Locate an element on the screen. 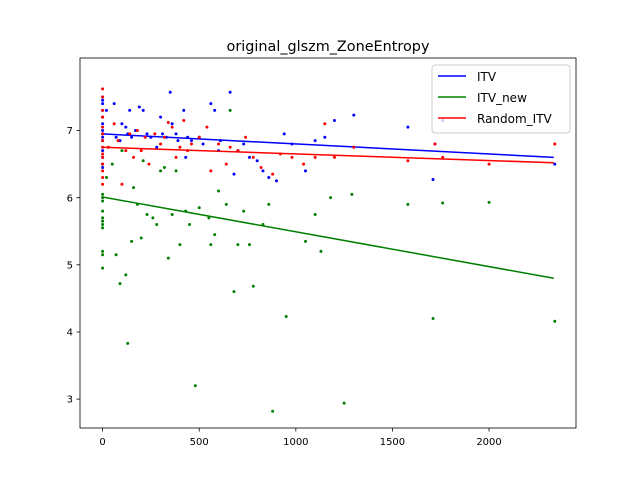 The image size is (640, 480). x-tick-label: 2000 is located at coordinates (488, 442).